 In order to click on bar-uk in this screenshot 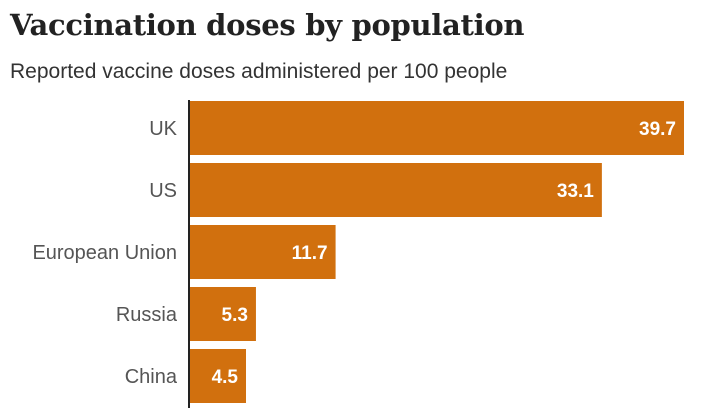, I will do `click(437, 128)`.